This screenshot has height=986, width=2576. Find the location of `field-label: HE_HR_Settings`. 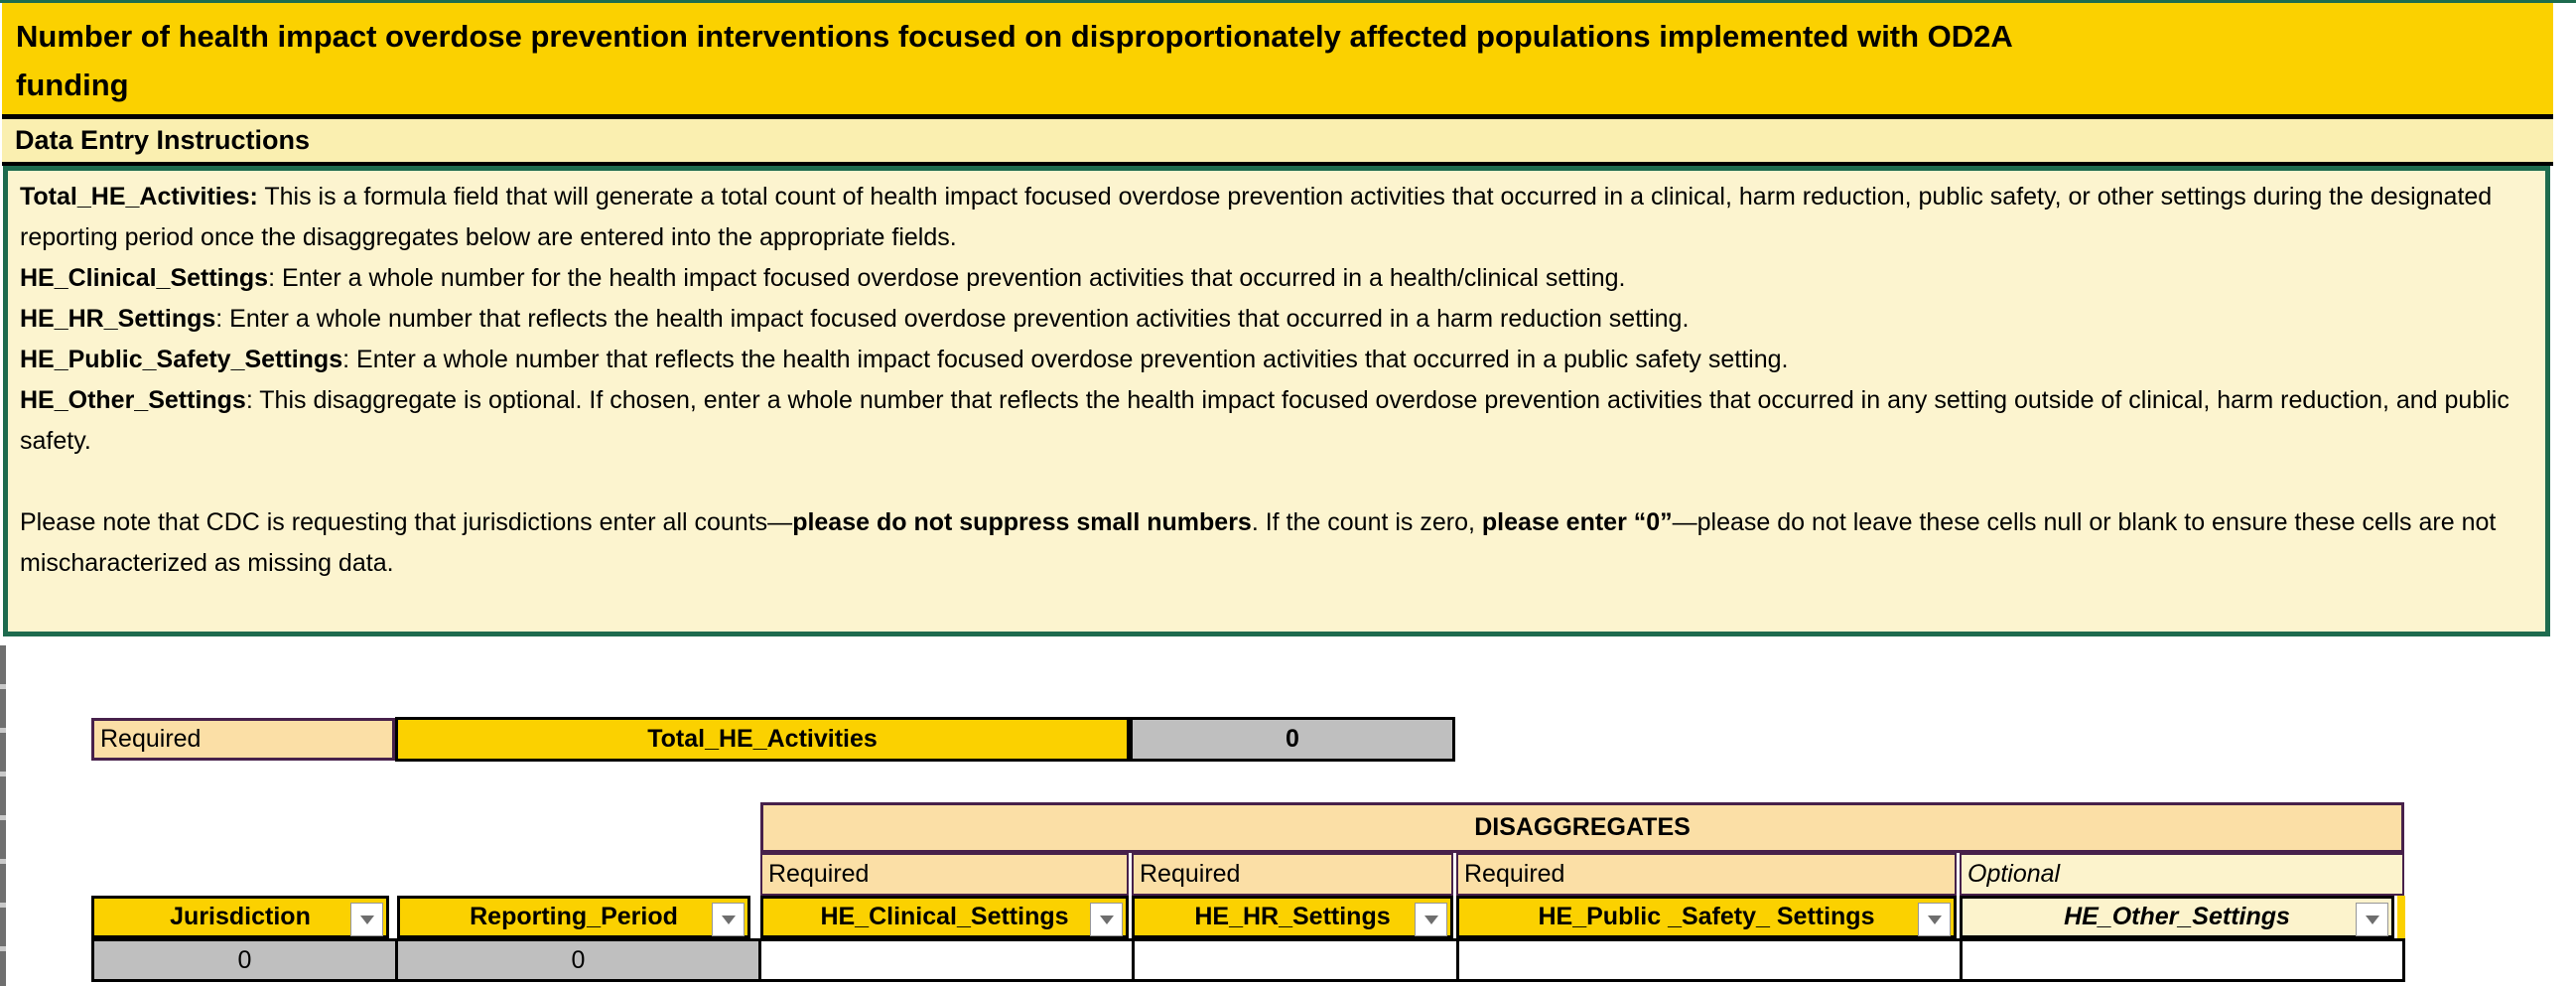

field-label: HE_HR_Settings is located at coordinates (118, 319).